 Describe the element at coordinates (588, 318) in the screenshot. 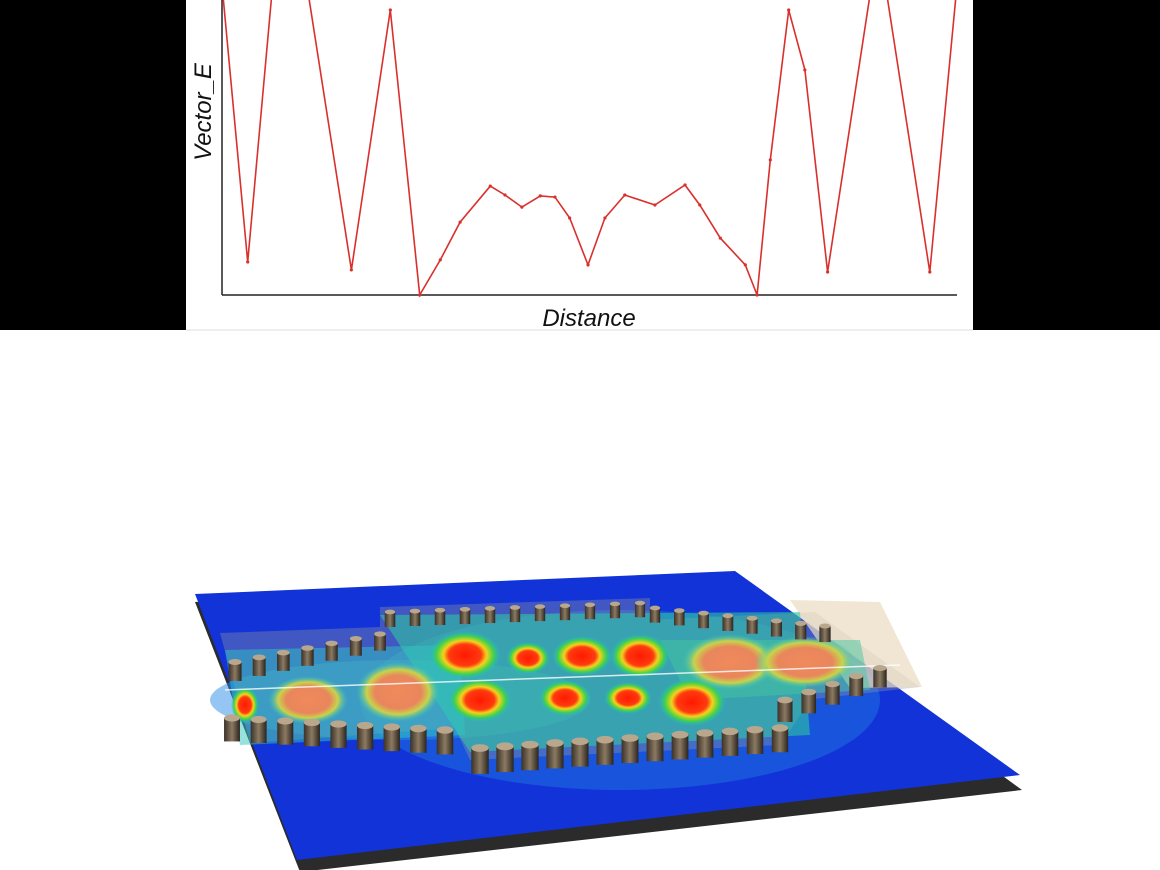

I see `x-axis-label: Distance` at that location.